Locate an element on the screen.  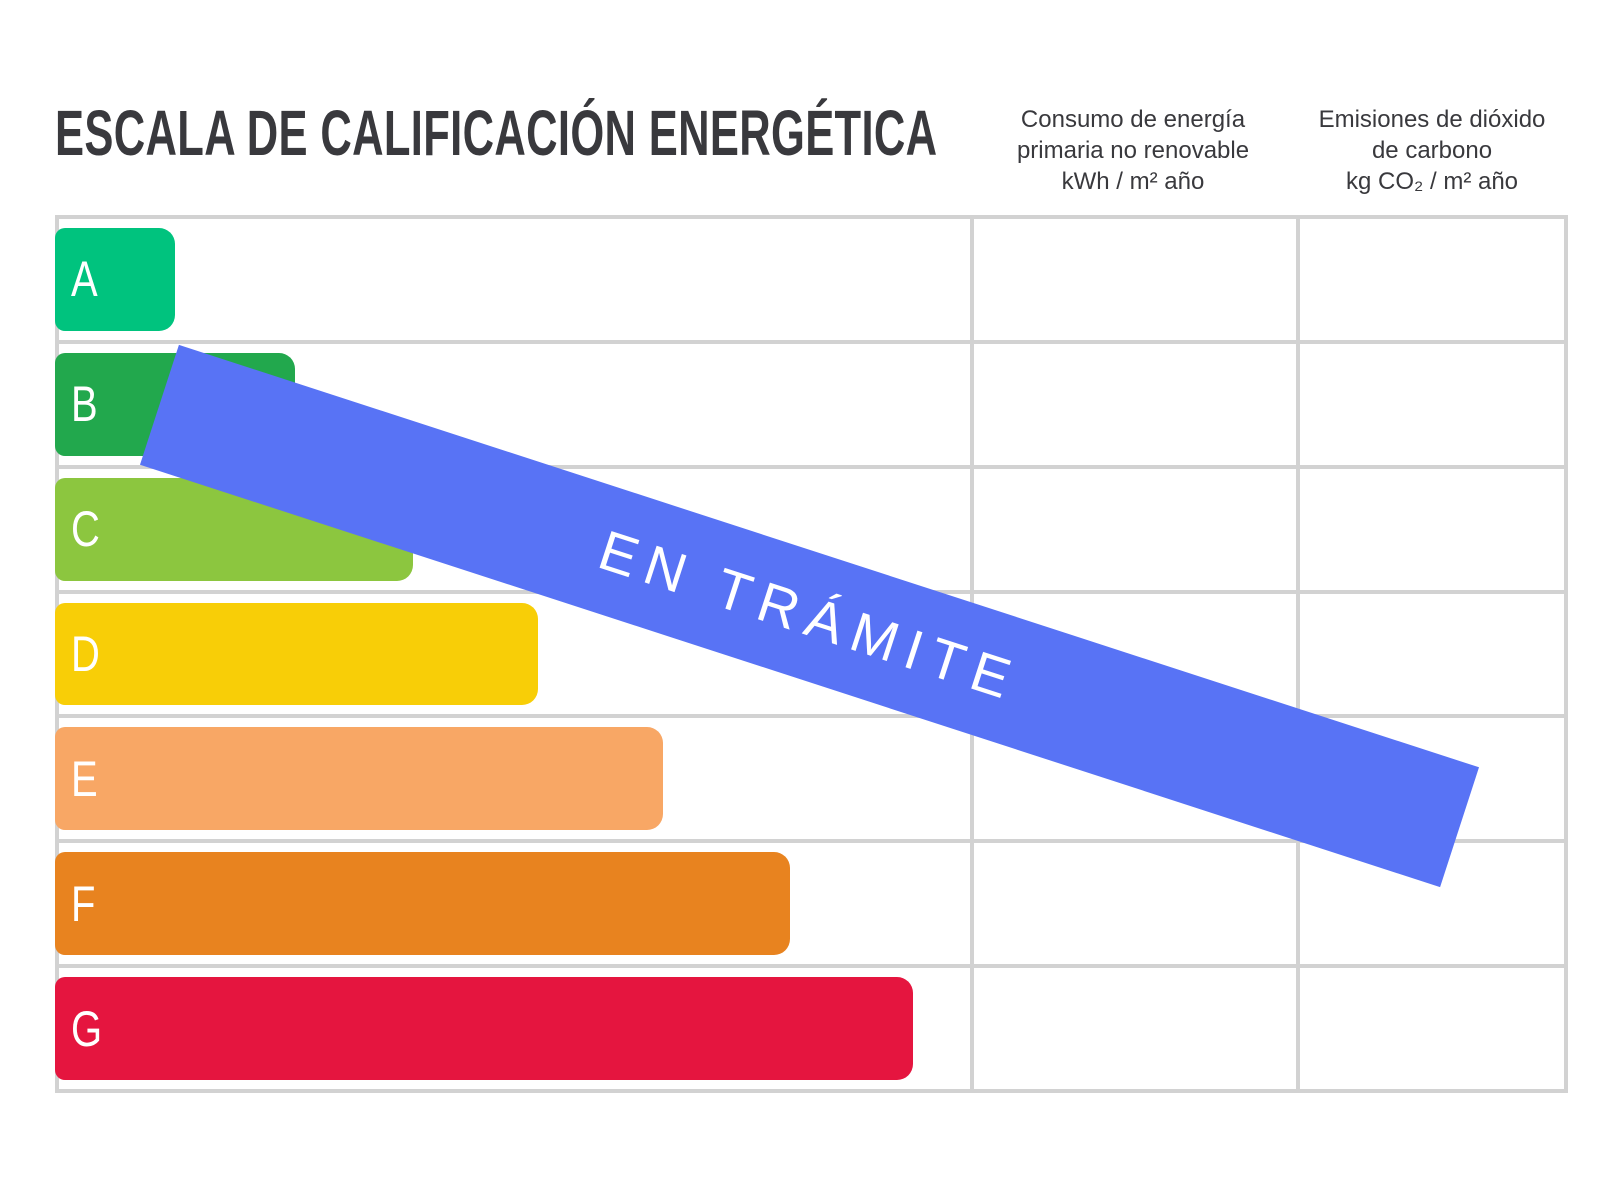
emisiones-cell-d is located at coordinates (1432, 654).